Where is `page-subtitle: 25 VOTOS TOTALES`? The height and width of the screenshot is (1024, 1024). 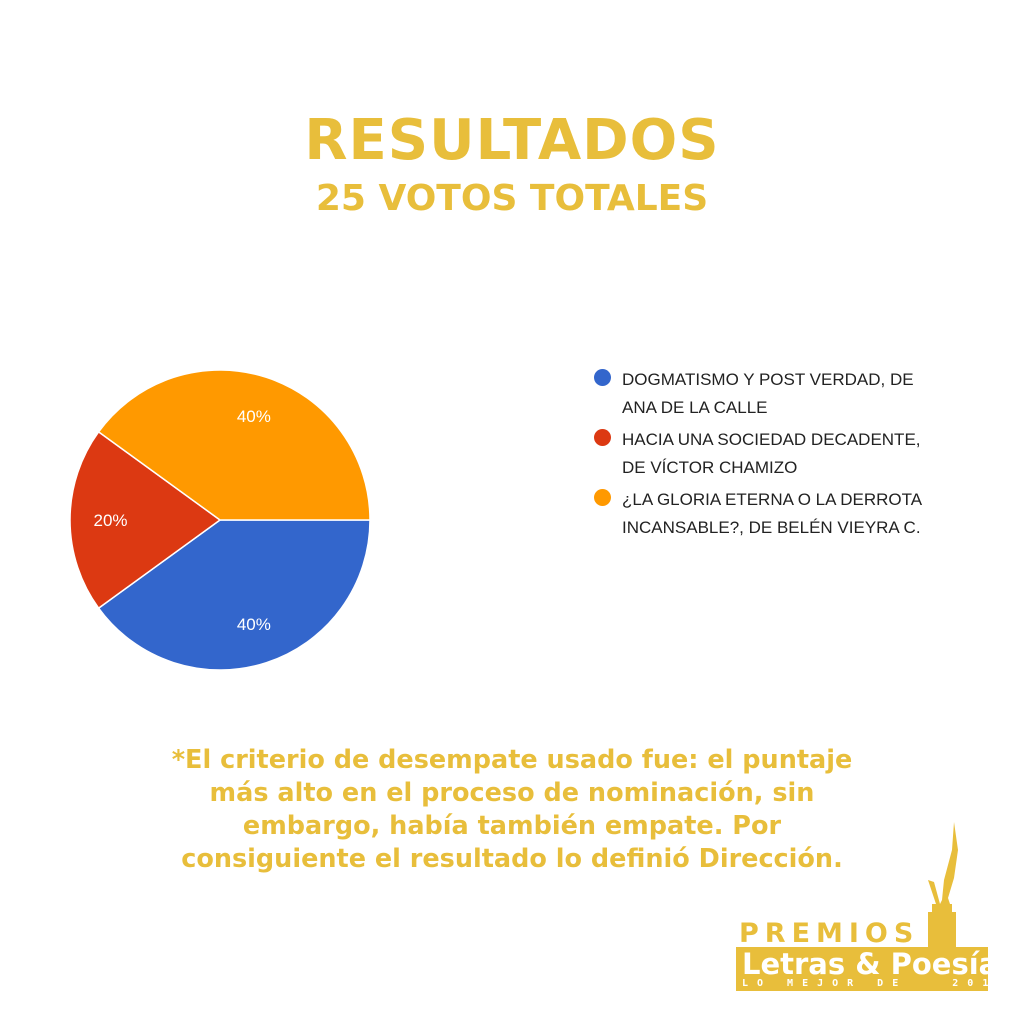
page-subtitle: 25 VOTOS TOTALES is located at coordinates (512, 198).